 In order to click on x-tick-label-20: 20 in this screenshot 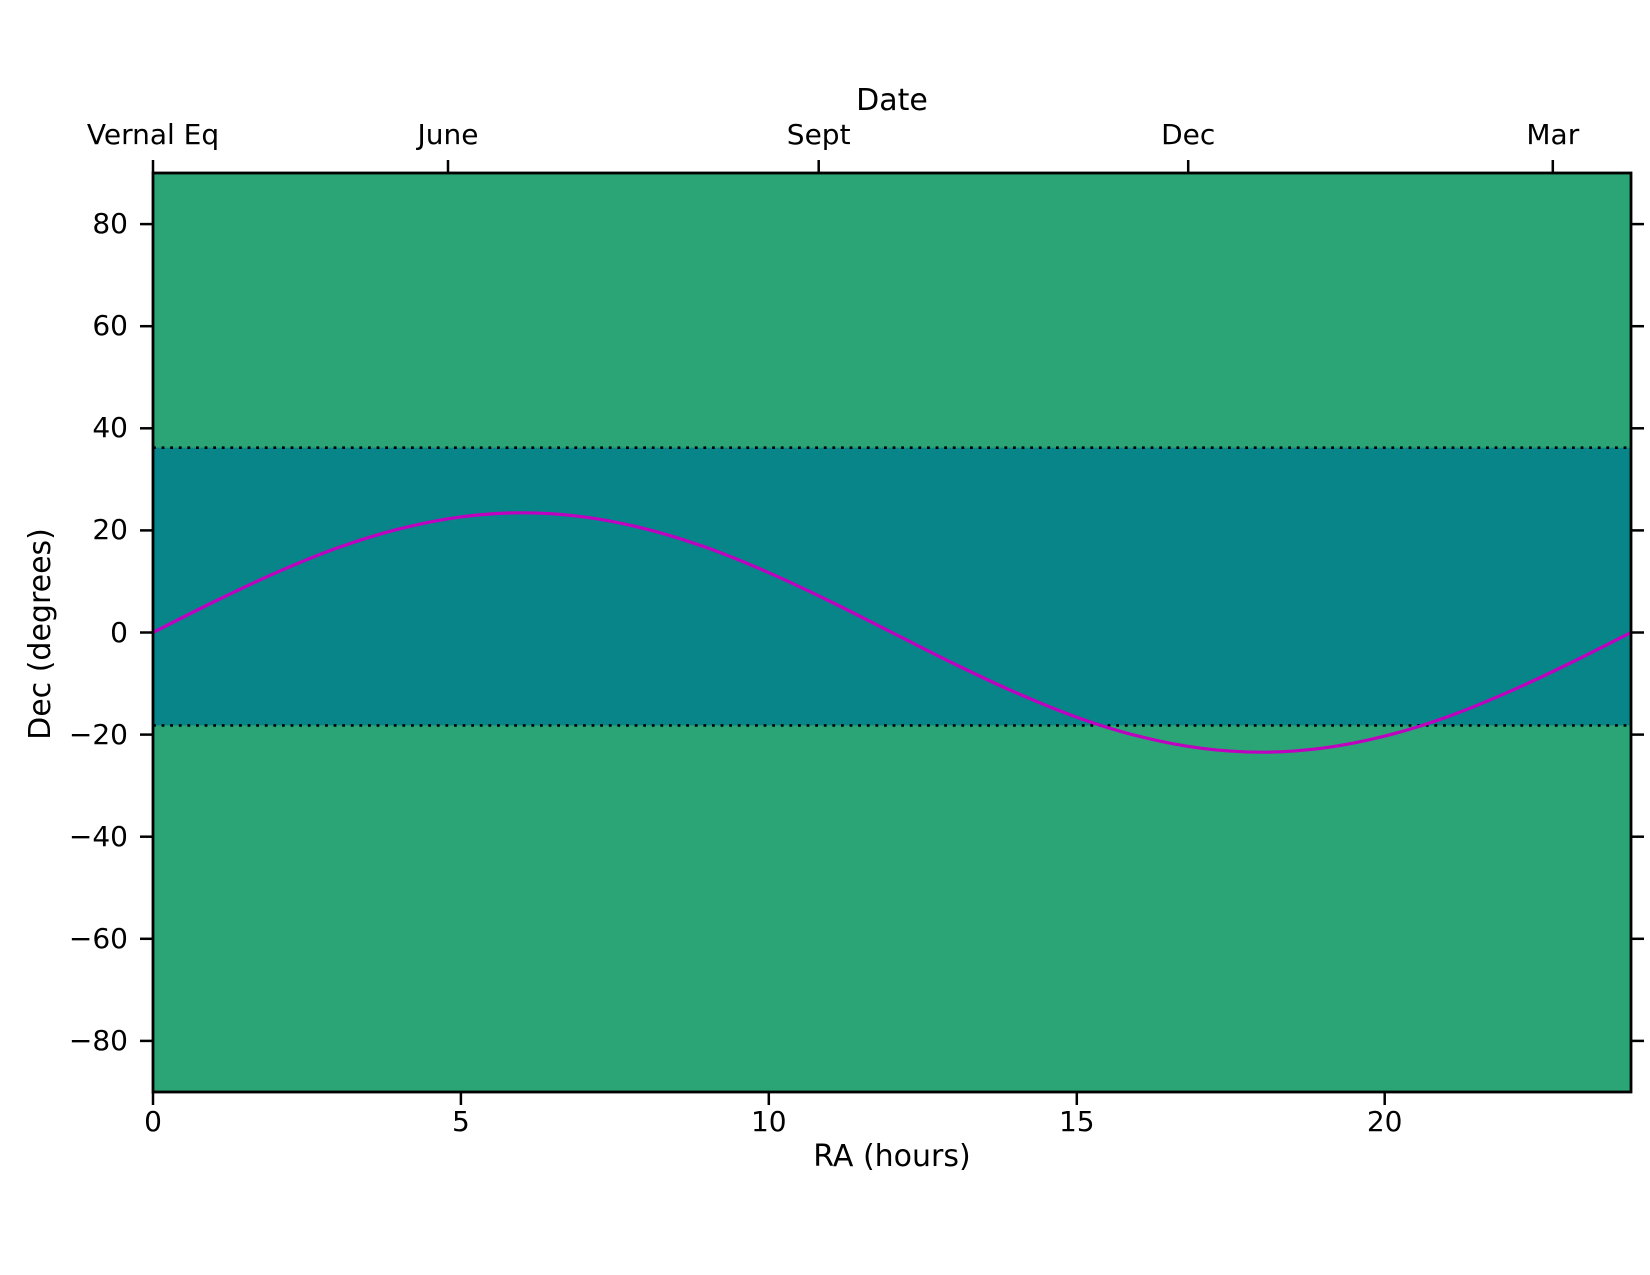, I will do `click(1384, 1121)`.